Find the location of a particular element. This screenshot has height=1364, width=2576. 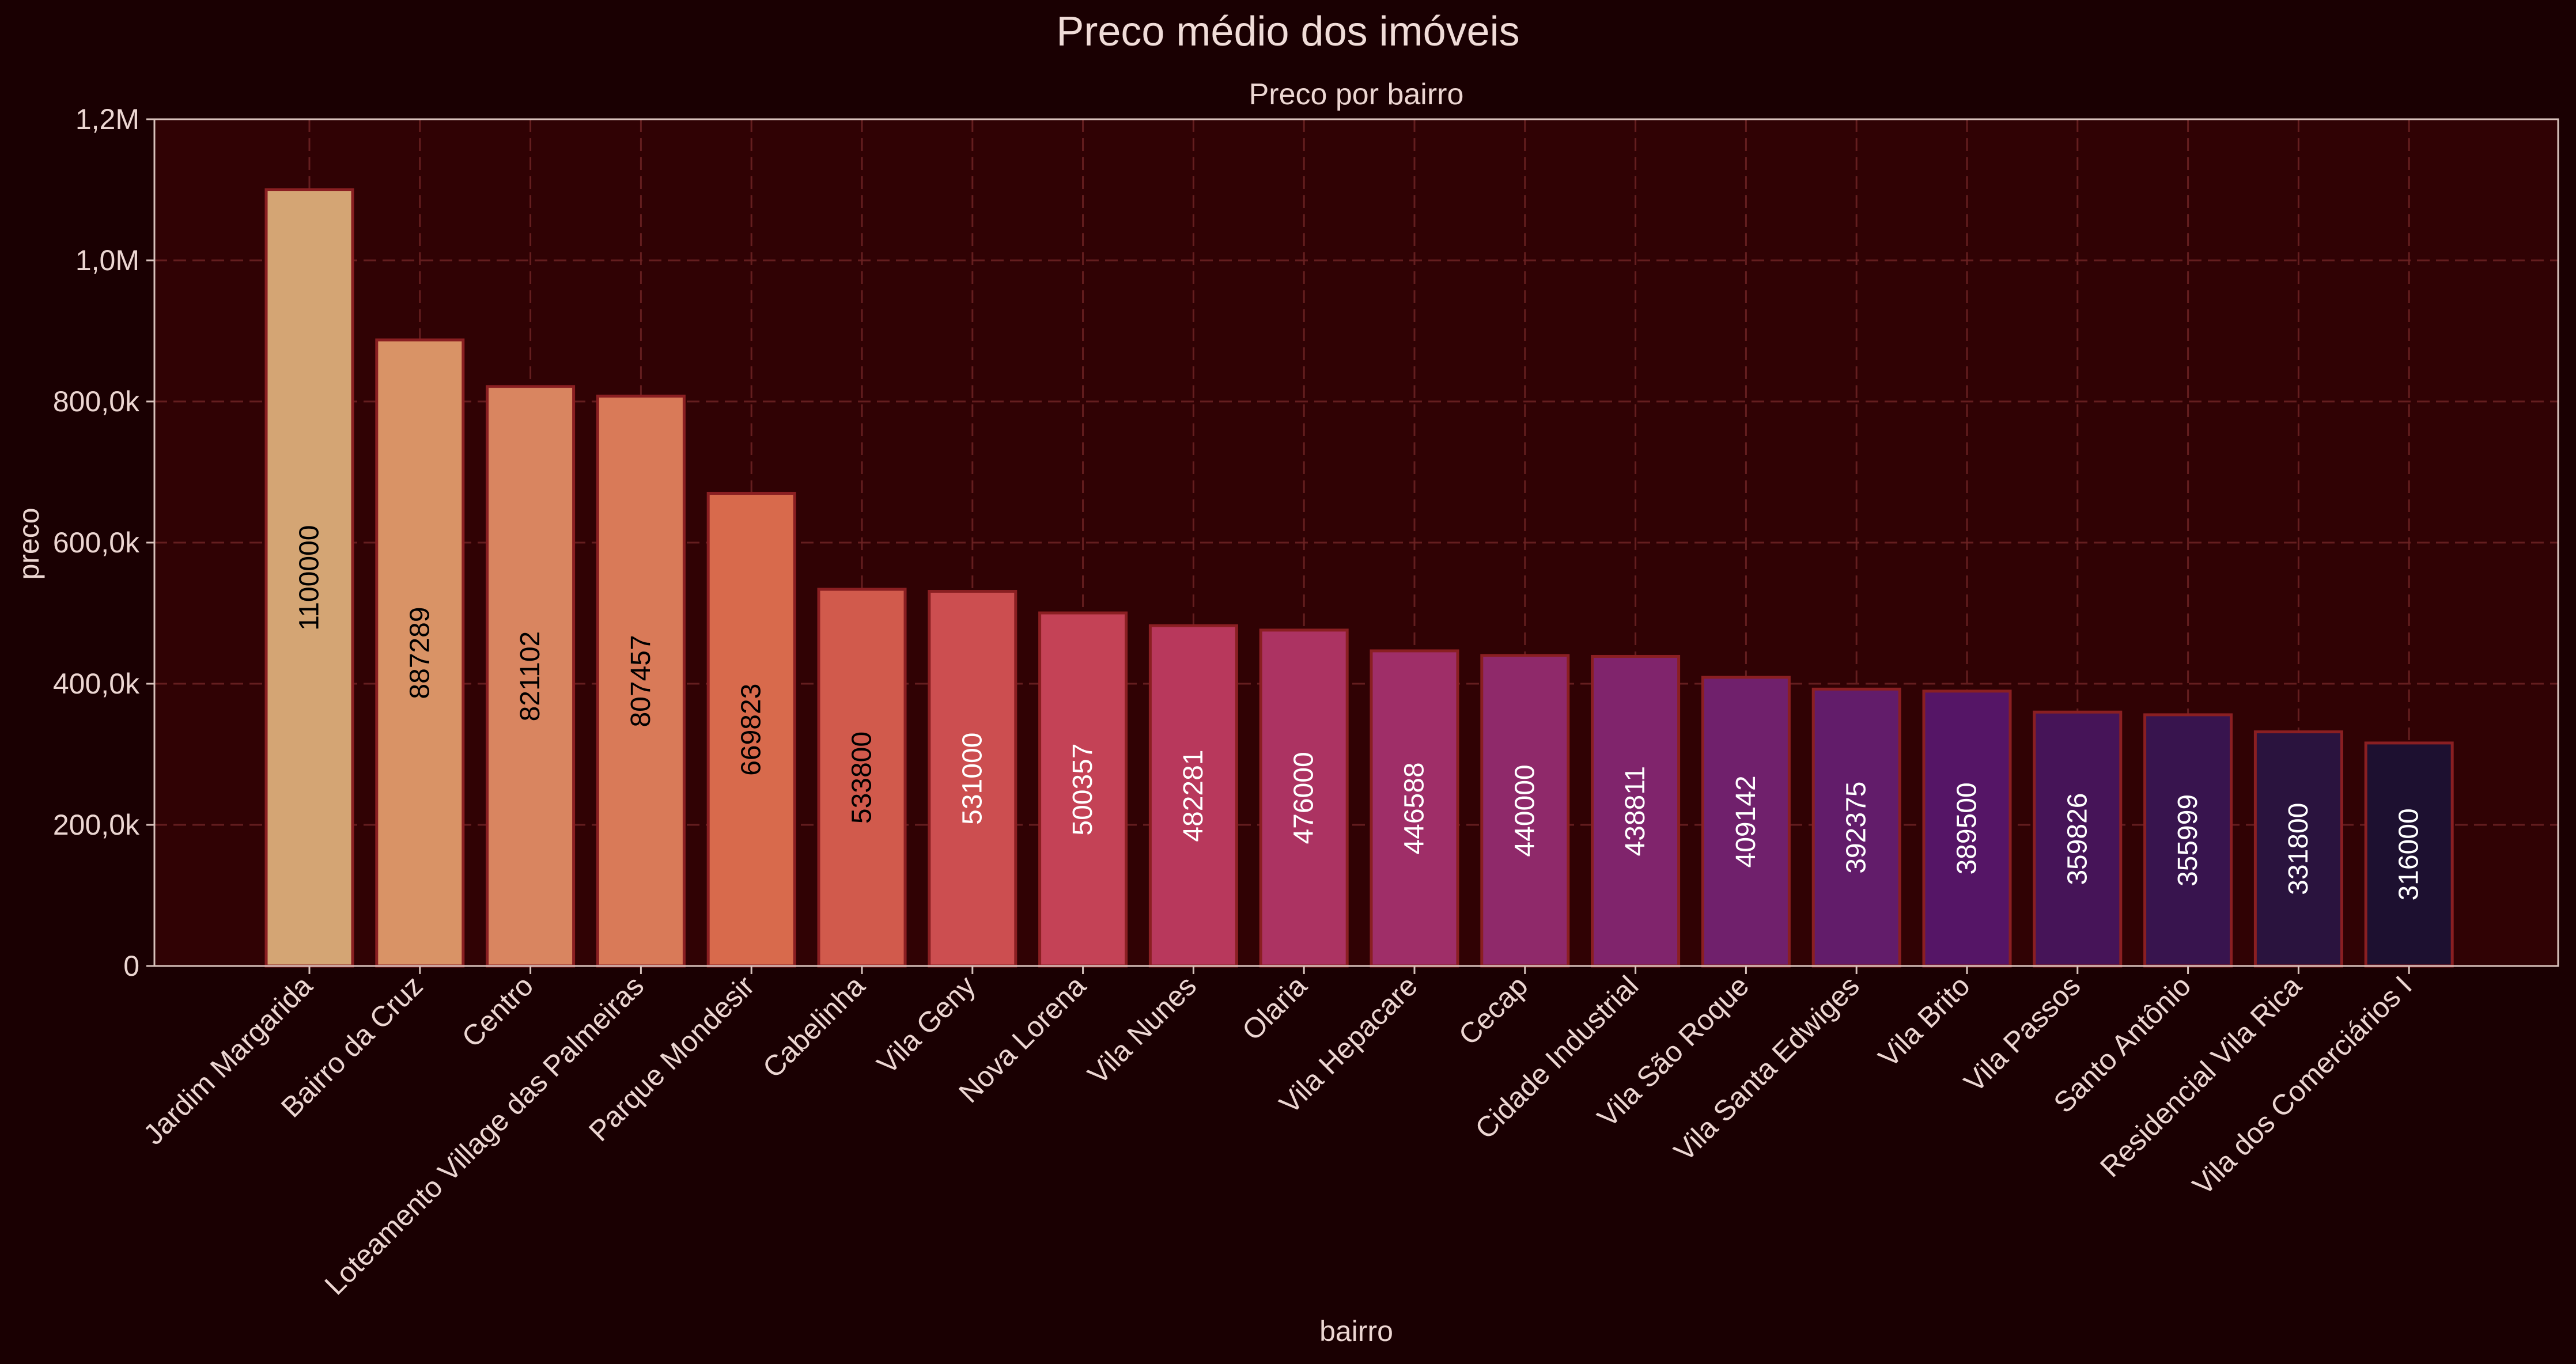

x-tick-label: Vila dos Comerciários I is located at coordinates (2302, 1085).